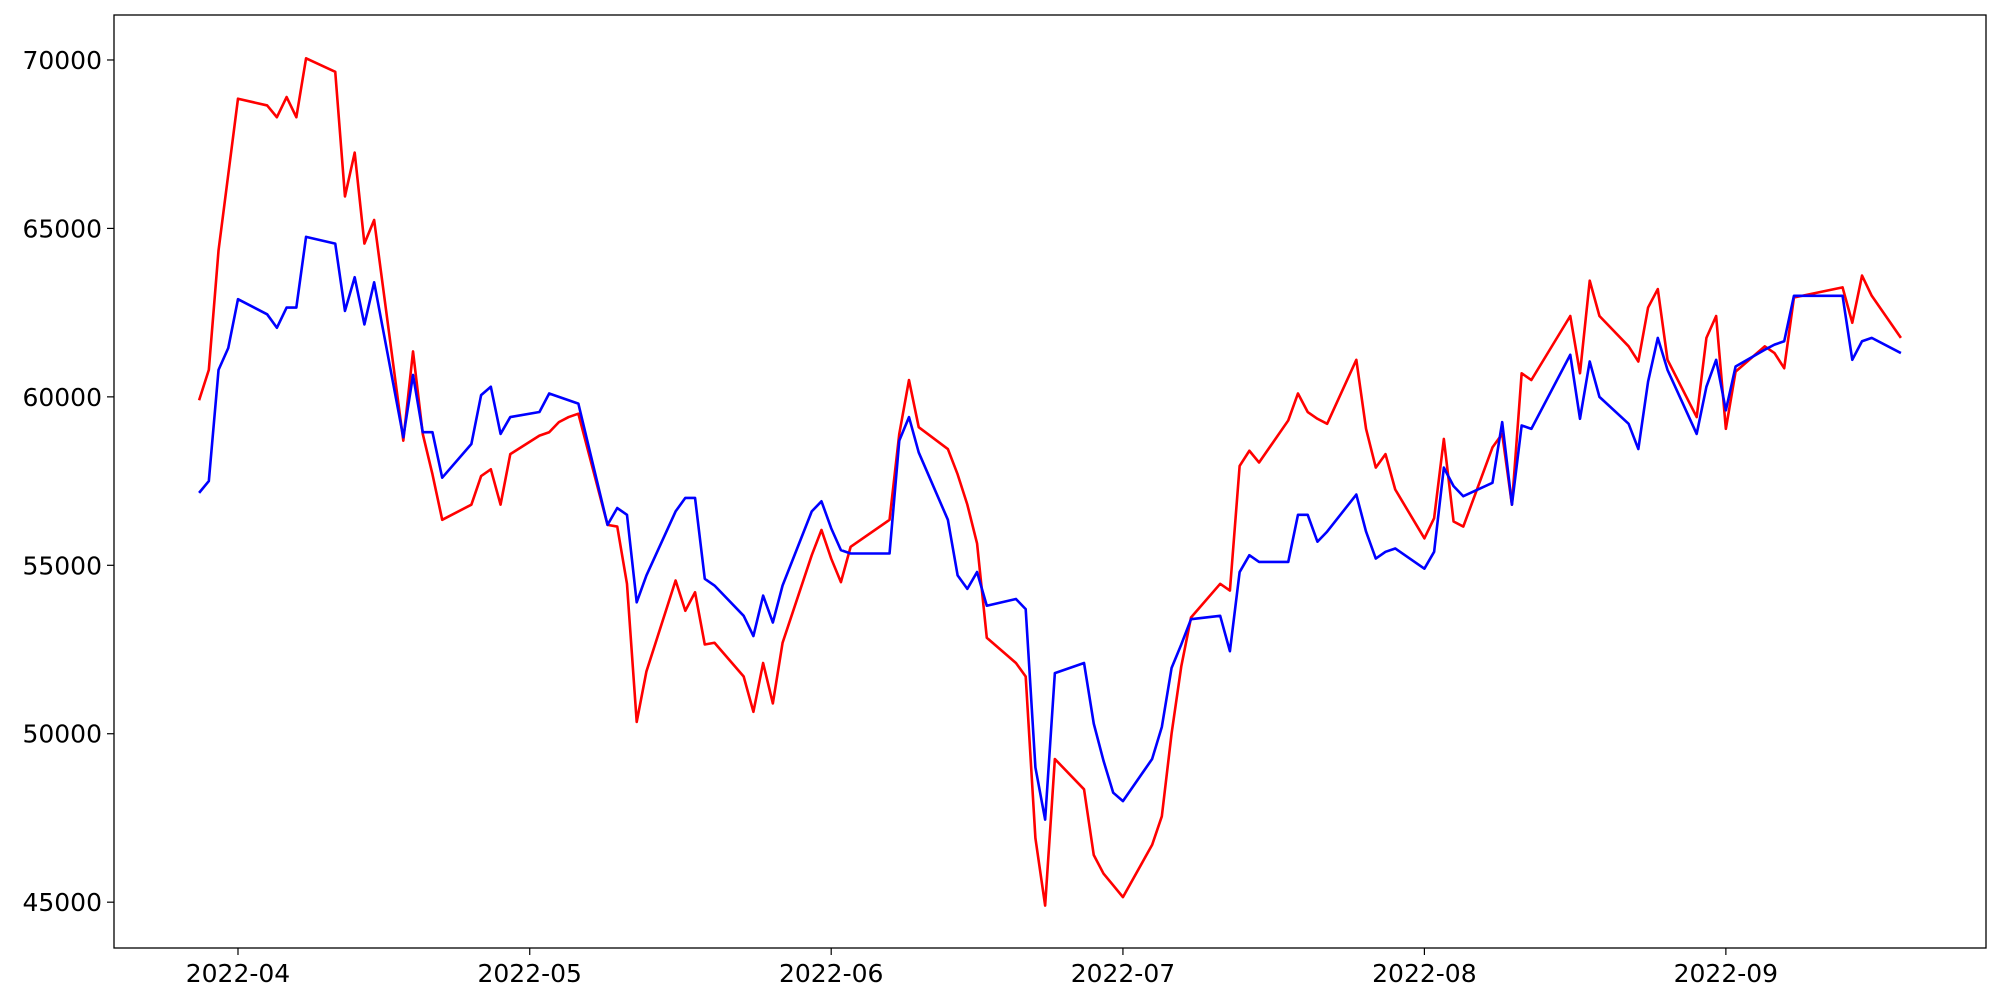 The width and height of the screenshot is (2000, 1000). I want to click on y-tick-label: 70000, so click(62, 60).